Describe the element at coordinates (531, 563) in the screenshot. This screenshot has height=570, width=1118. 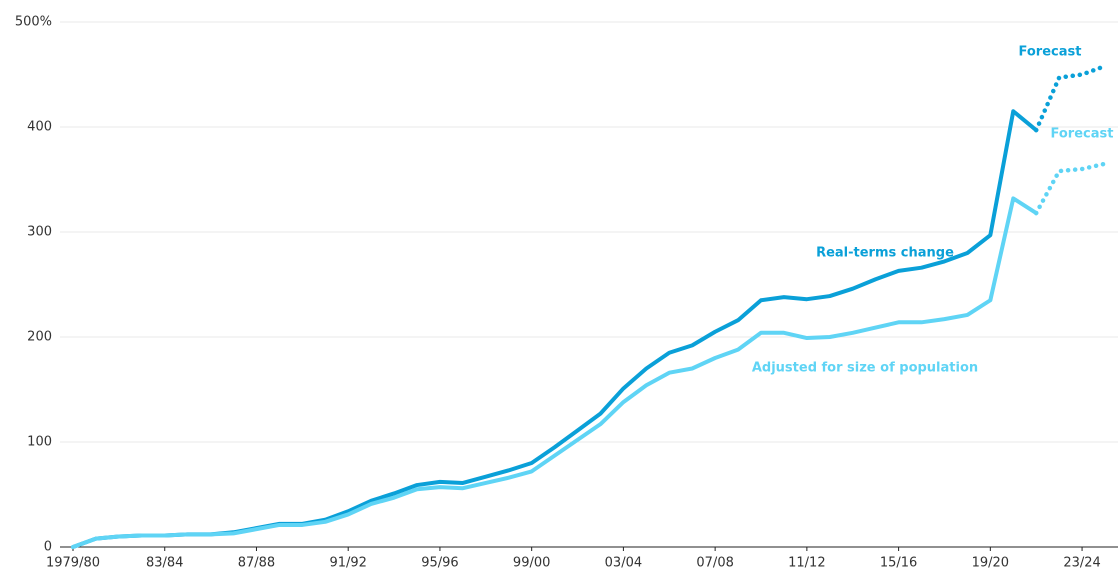
I see `x-tick-label: 99/00` at that location.